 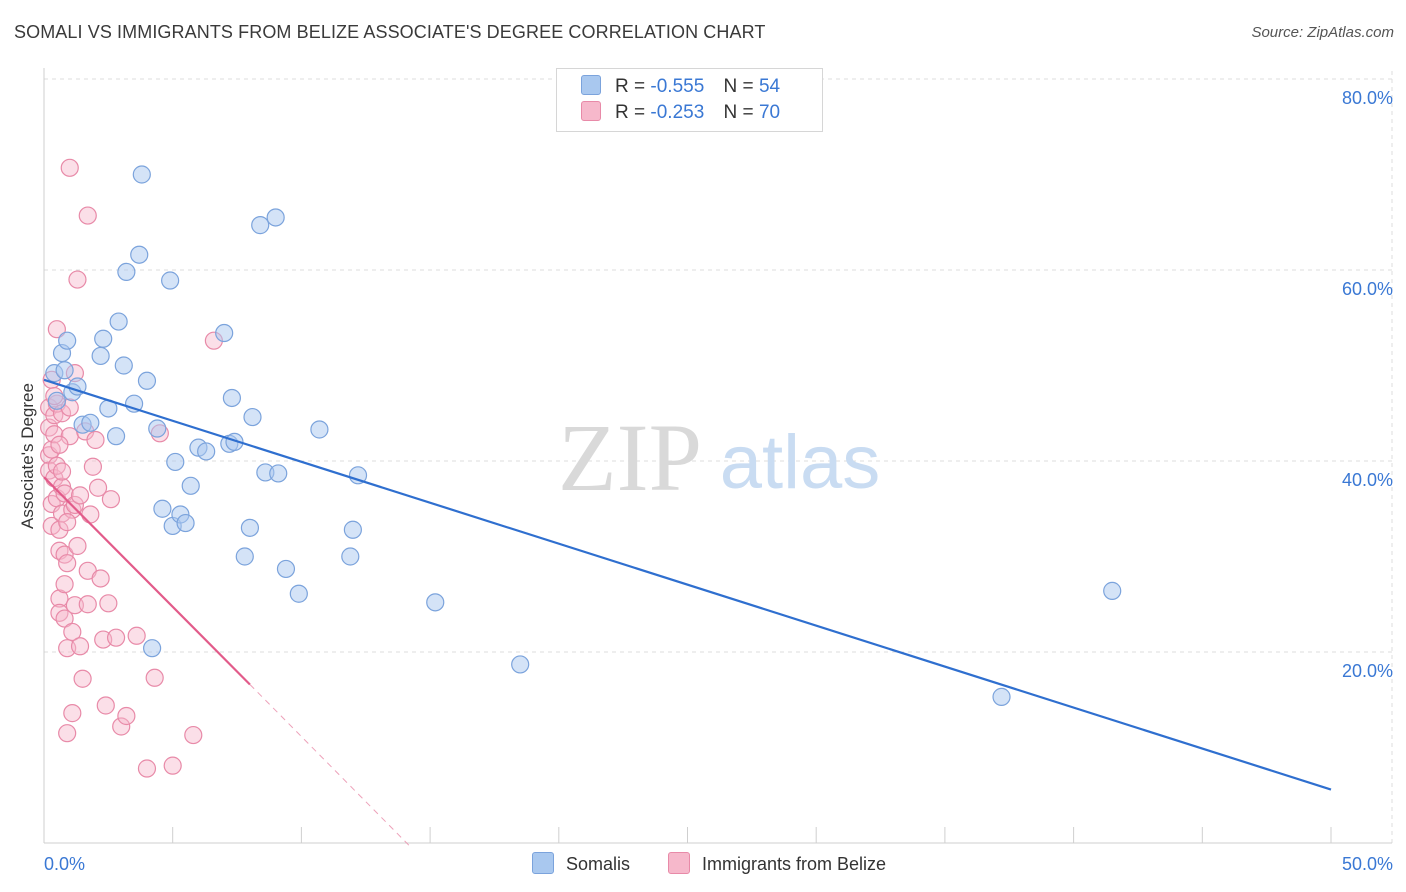 What do you see at coordinates (630, 86) in the screenshot?
I see `somali-r-label: R =` at bounding box center [630, 86].